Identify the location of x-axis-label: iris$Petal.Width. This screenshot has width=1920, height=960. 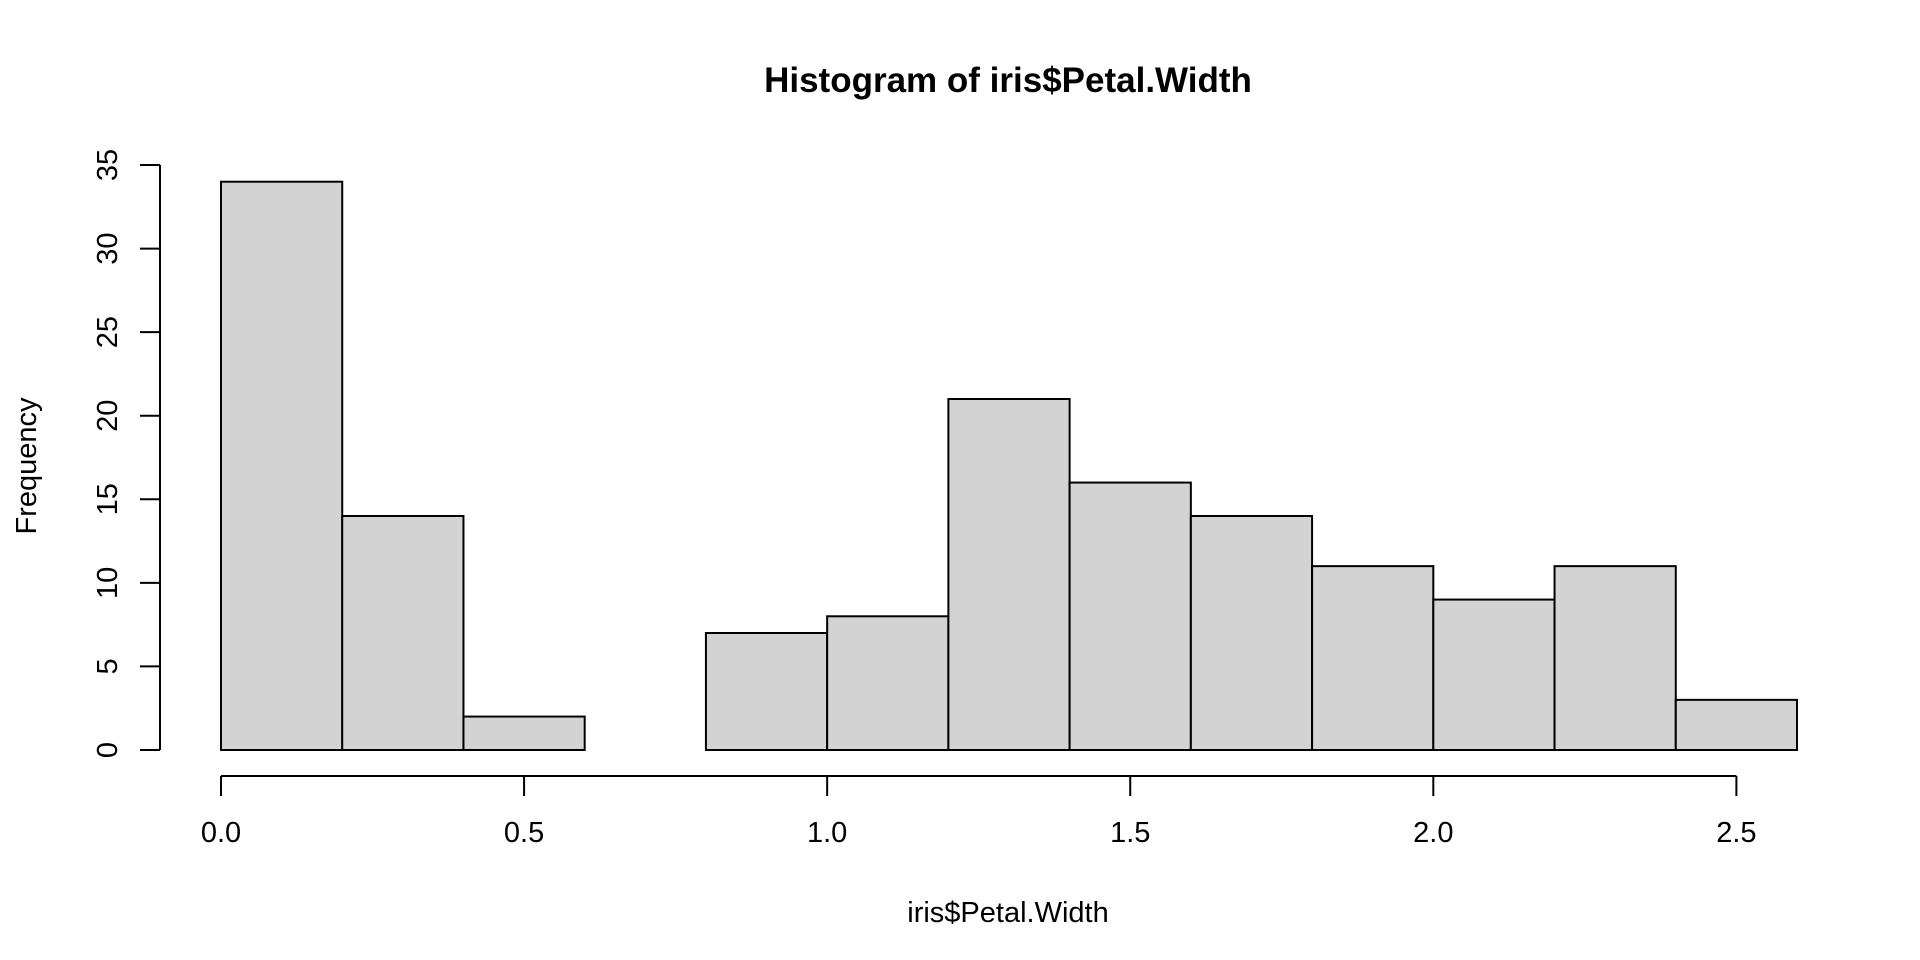
(1007, 913).